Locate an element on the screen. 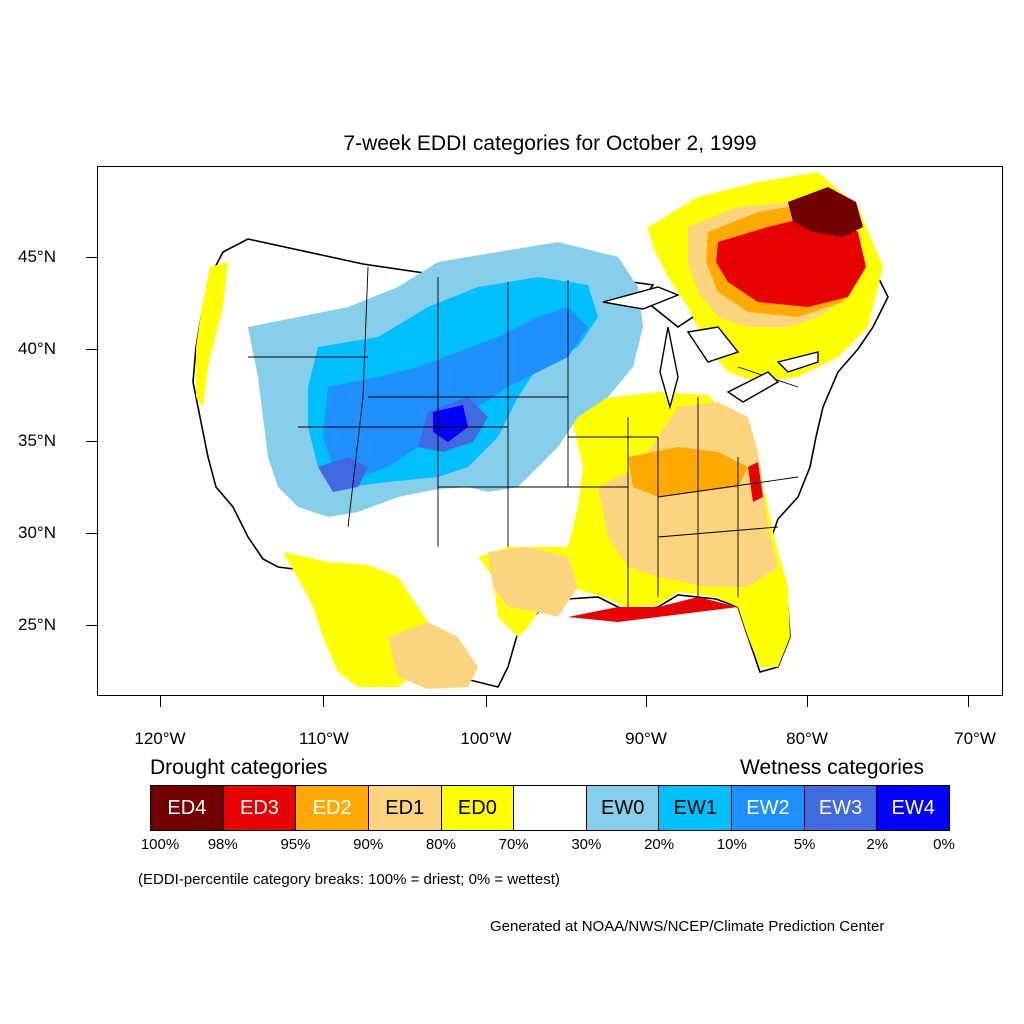  legend-cell-ed1: ED1 is located at coordinates (405, 808).